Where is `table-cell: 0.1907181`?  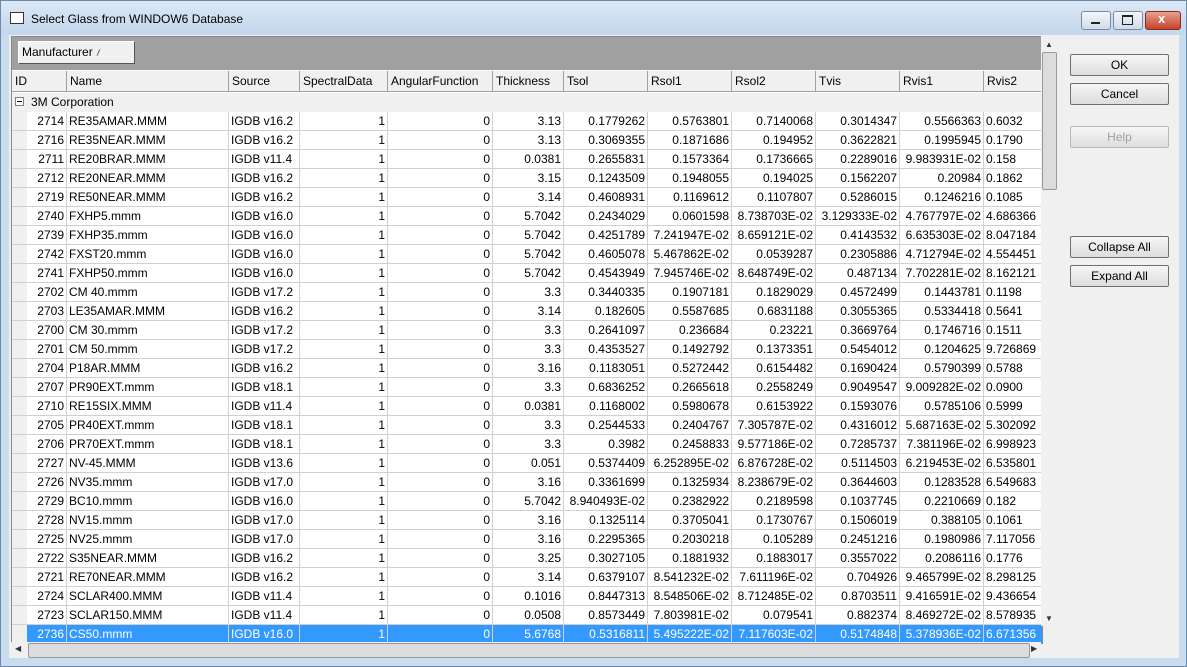
table-cell: 0.1907181 is located at coordinates (690, 292).